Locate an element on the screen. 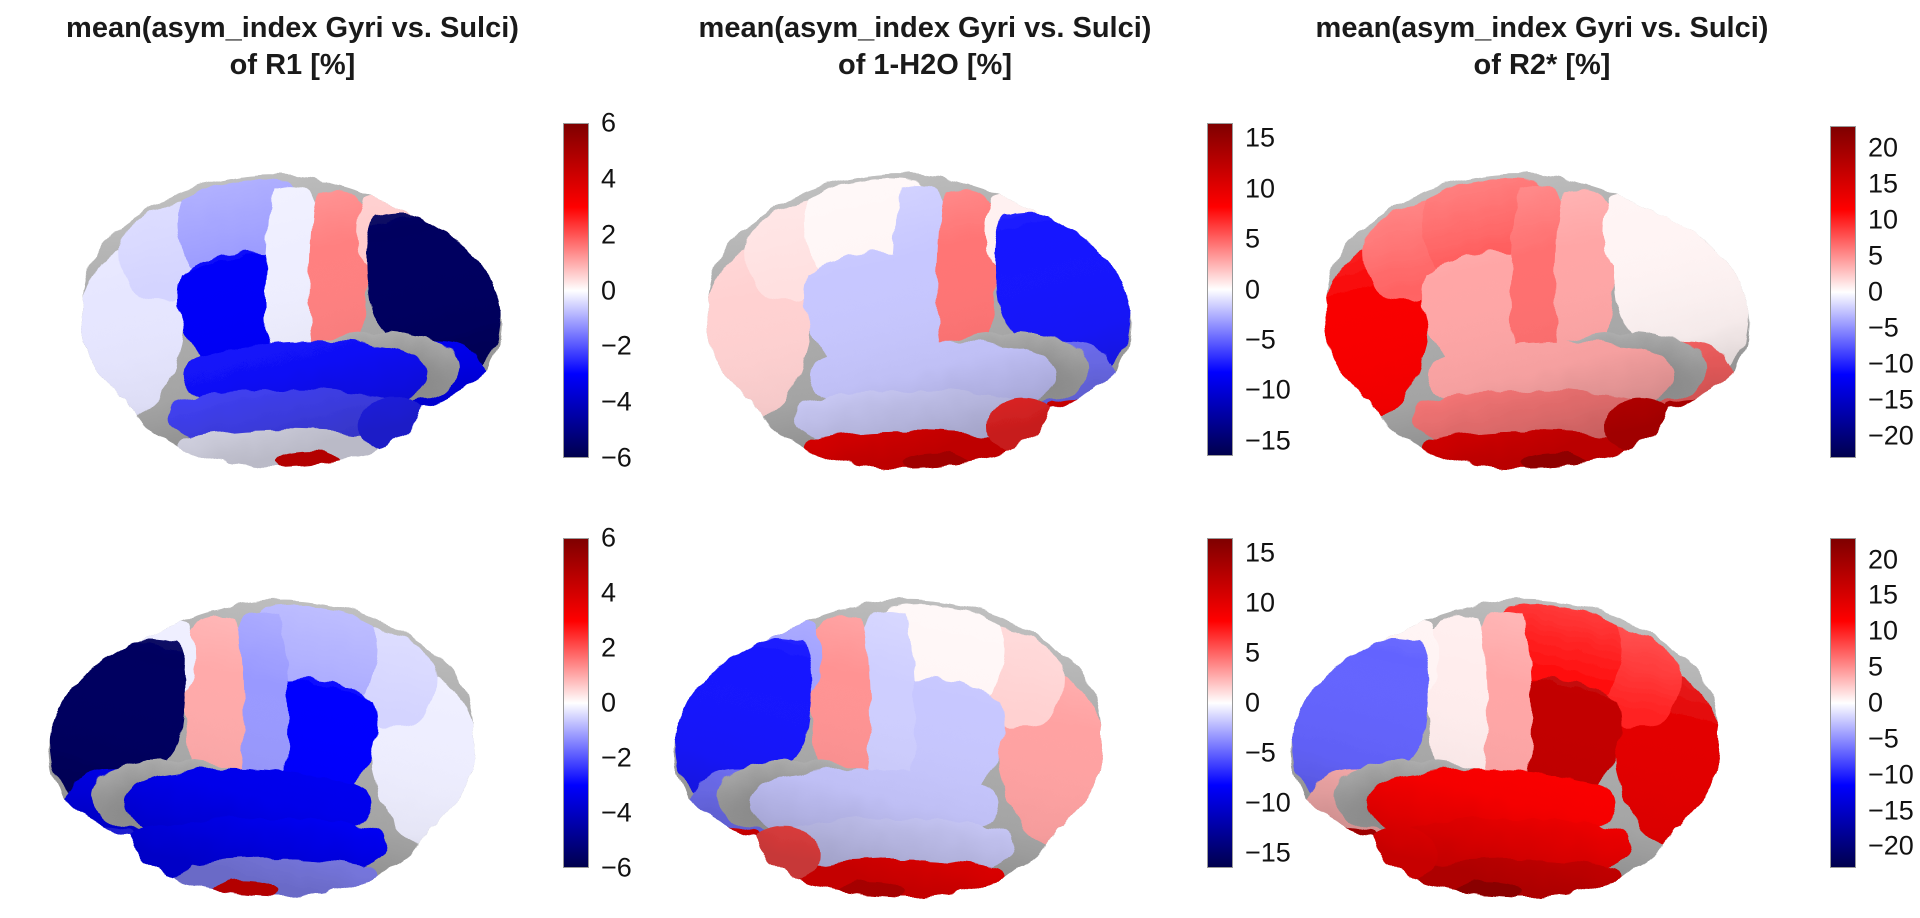  colorbar-h2o-top: 15 10 5 0 −5 −10 −15 is located at coordinates (1267, 289).